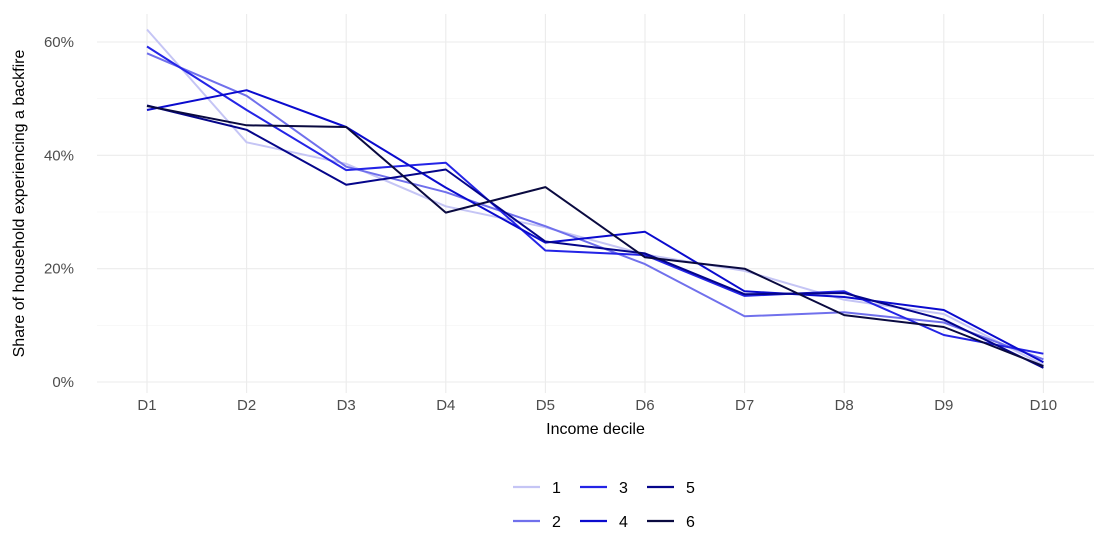  What do you see at coordinates (63, 382) in the screenshot?
I see `y-tick-label: 0%` at bounding box center [63, 382].